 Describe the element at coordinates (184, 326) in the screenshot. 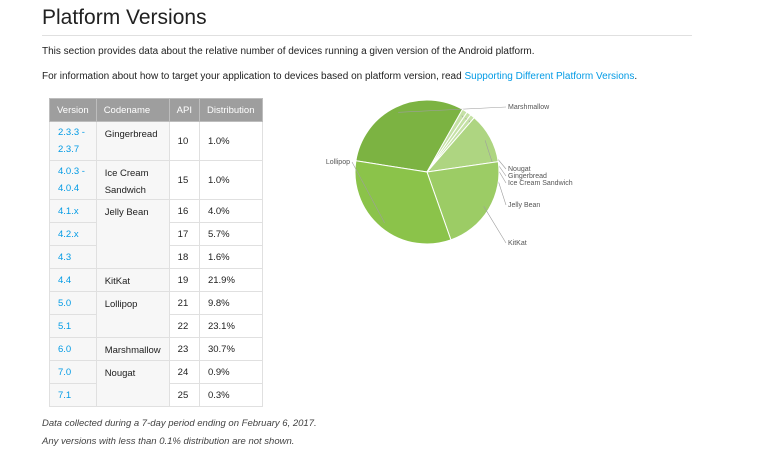

I see `api-cell: 22` at that location.